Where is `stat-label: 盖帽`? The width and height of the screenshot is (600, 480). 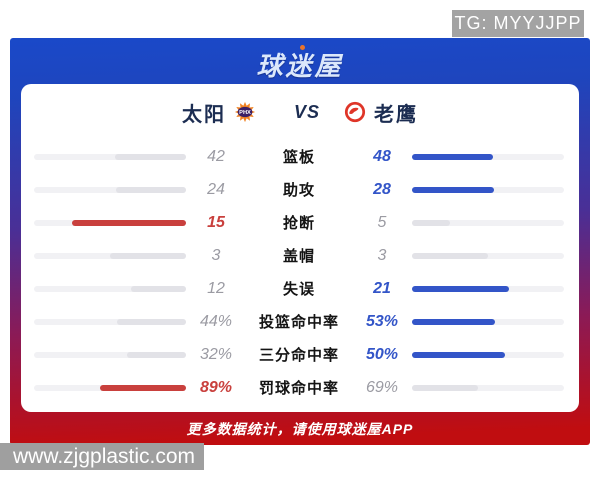 stat-label: 盖帽 is located at coordinates (298, 256).